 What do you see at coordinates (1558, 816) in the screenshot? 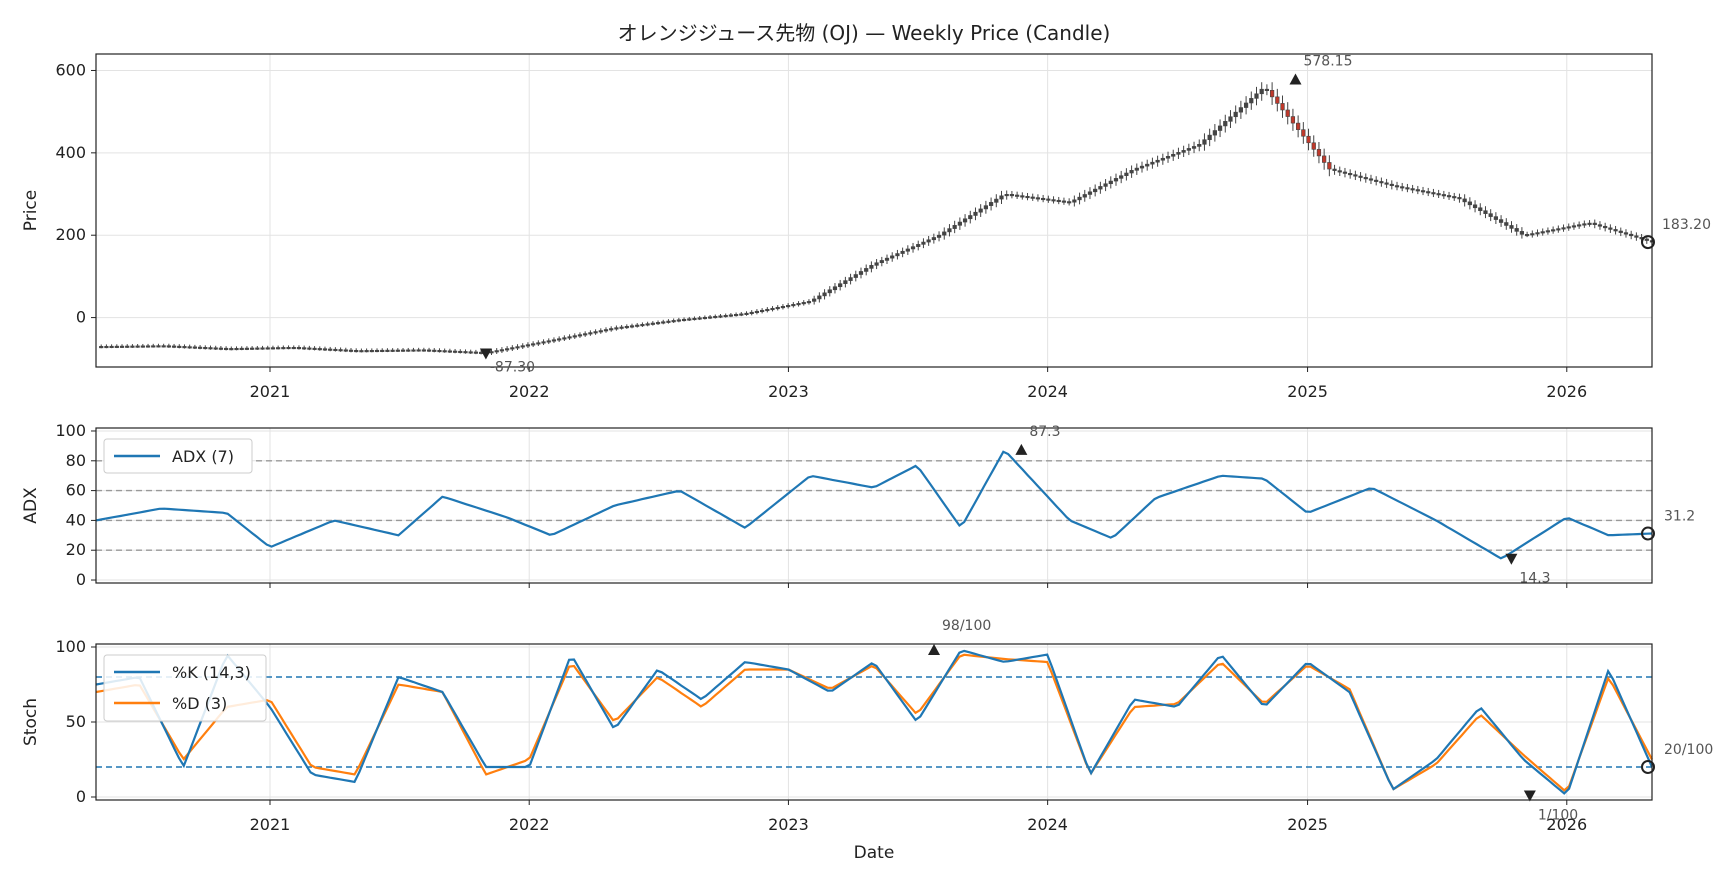
I see `stoch-min-label: 1/100` at bounding box center [1558, 816].